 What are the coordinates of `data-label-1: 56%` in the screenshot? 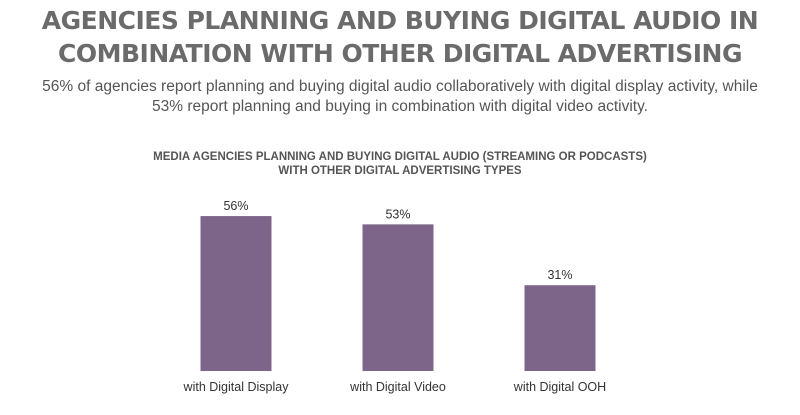 It's located at (235, 206).